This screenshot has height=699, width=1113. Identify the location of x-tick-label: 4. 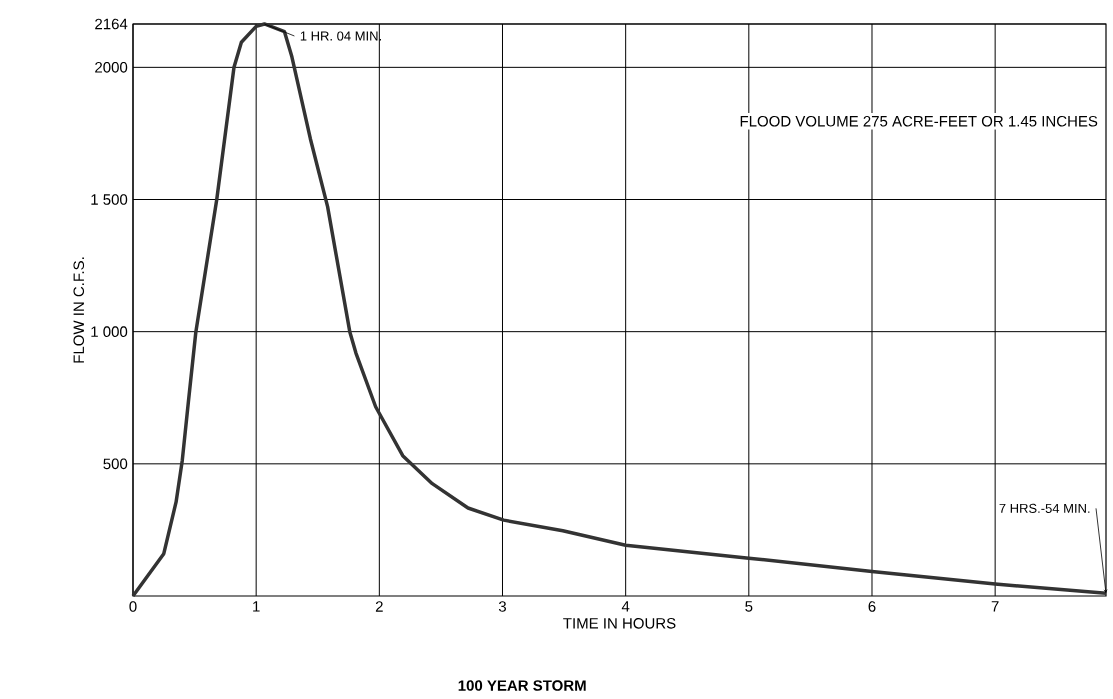
(625, 606).